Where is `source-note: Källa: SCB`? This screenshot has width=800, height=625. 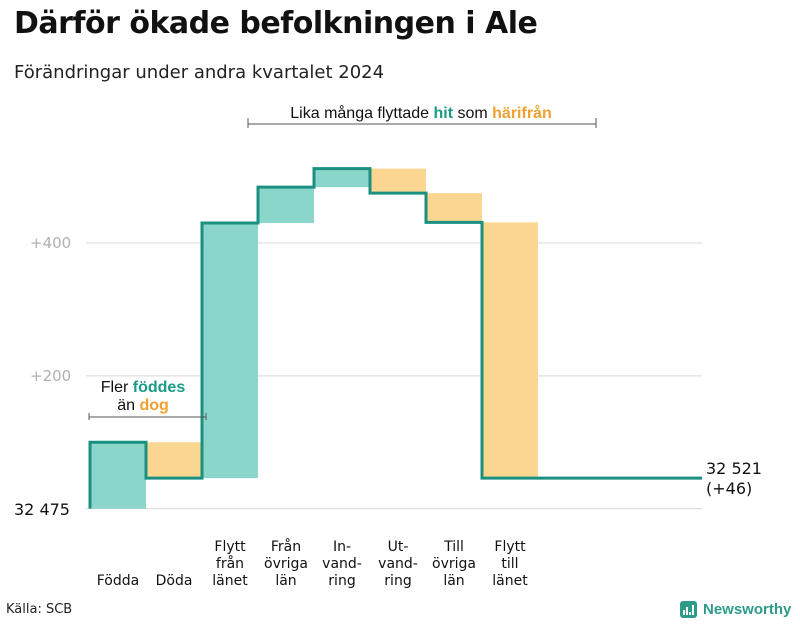
source-note: Källa: SCB is located at coordinates (39, 609).